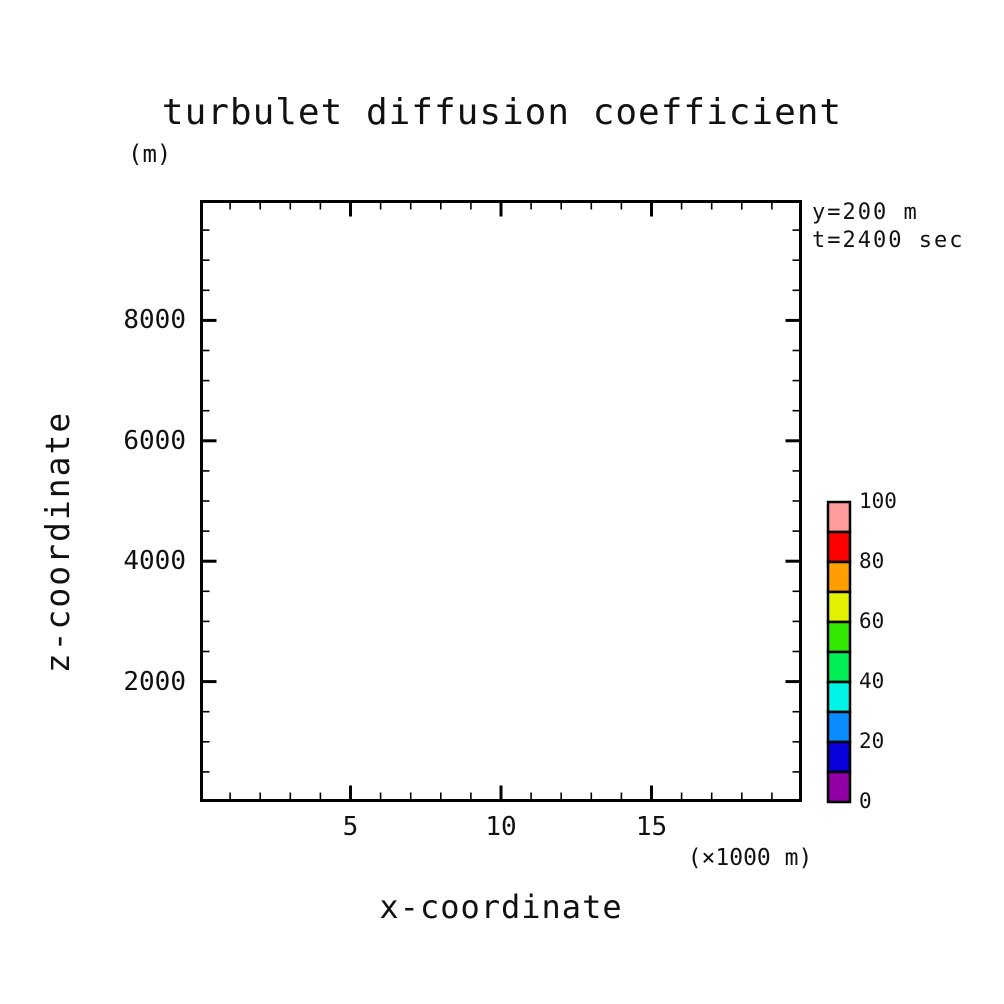 This screenshot has height=1004, width=1004. What do you see at coordinates (502, 112) in the screenshot?
I see `chart-title: turbulet diffusion coefficient` at bounding box center [502, 112].